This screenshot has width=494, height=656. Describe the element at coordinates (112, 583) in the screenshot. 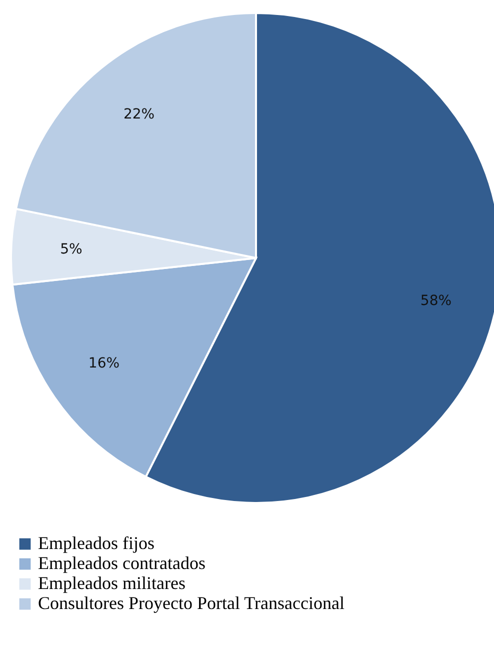

I see `legend-label: Empleados militares` at that location.